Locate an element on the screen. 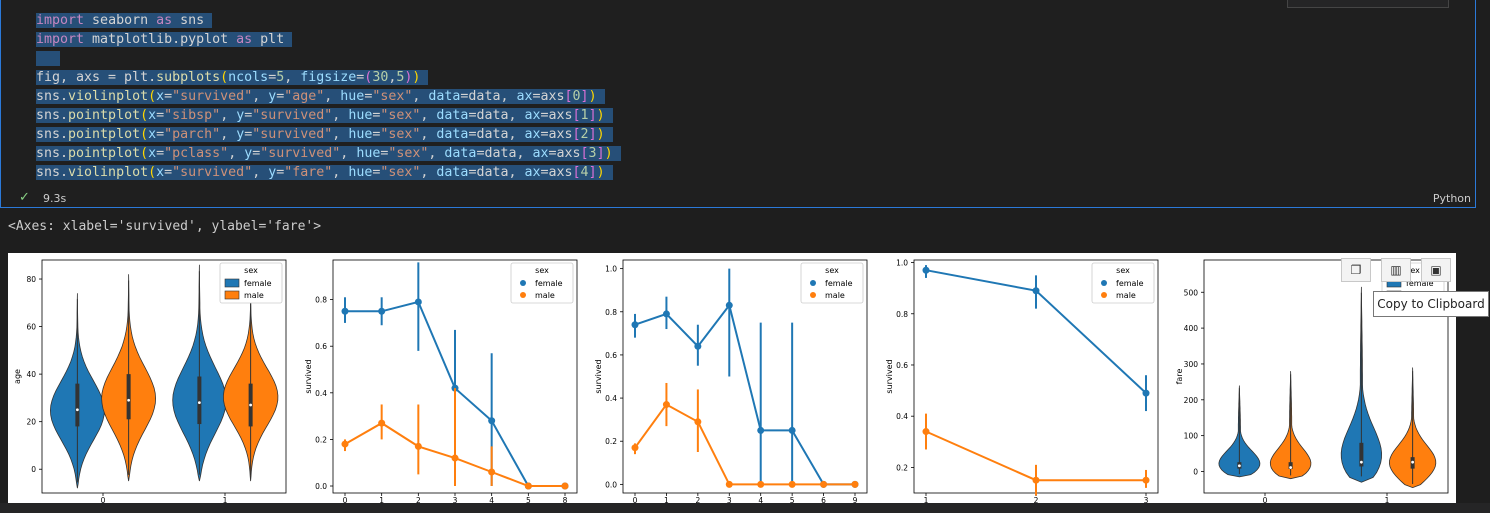 This screenshot has height=513, width=1490. save-button: ▣ is located at coordinates (1436, 270).